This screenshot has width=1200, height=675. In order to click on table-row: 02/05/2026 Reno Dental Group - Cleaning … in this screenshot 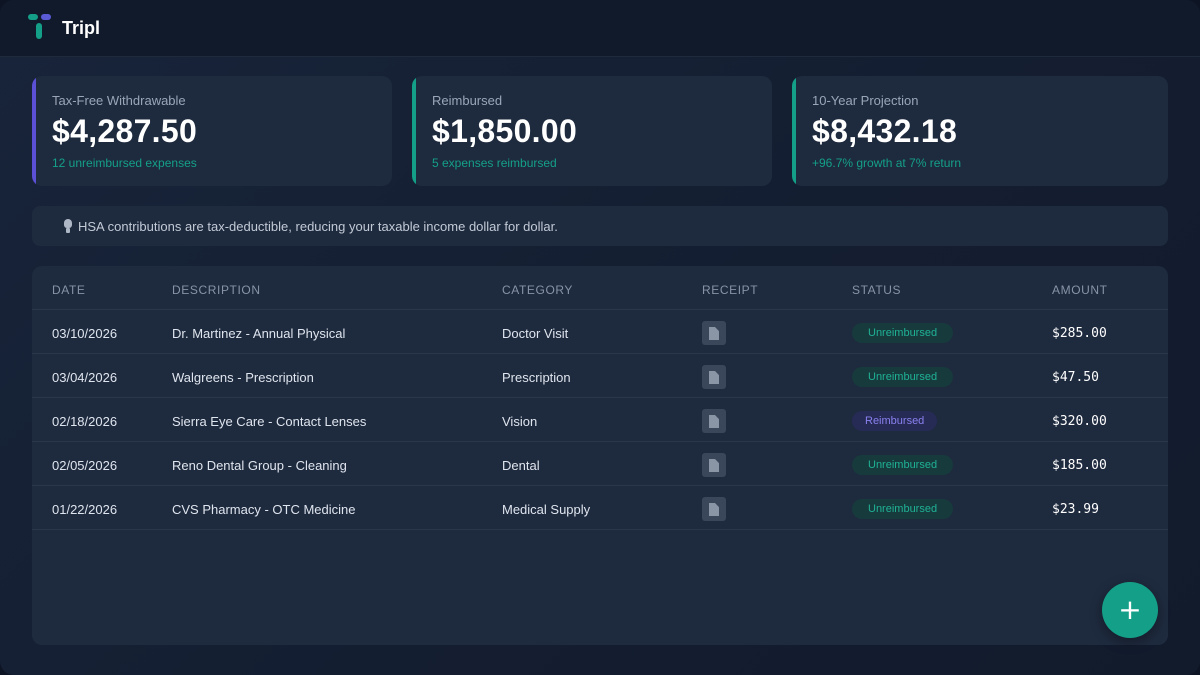, I will do `click(600, 464)`.